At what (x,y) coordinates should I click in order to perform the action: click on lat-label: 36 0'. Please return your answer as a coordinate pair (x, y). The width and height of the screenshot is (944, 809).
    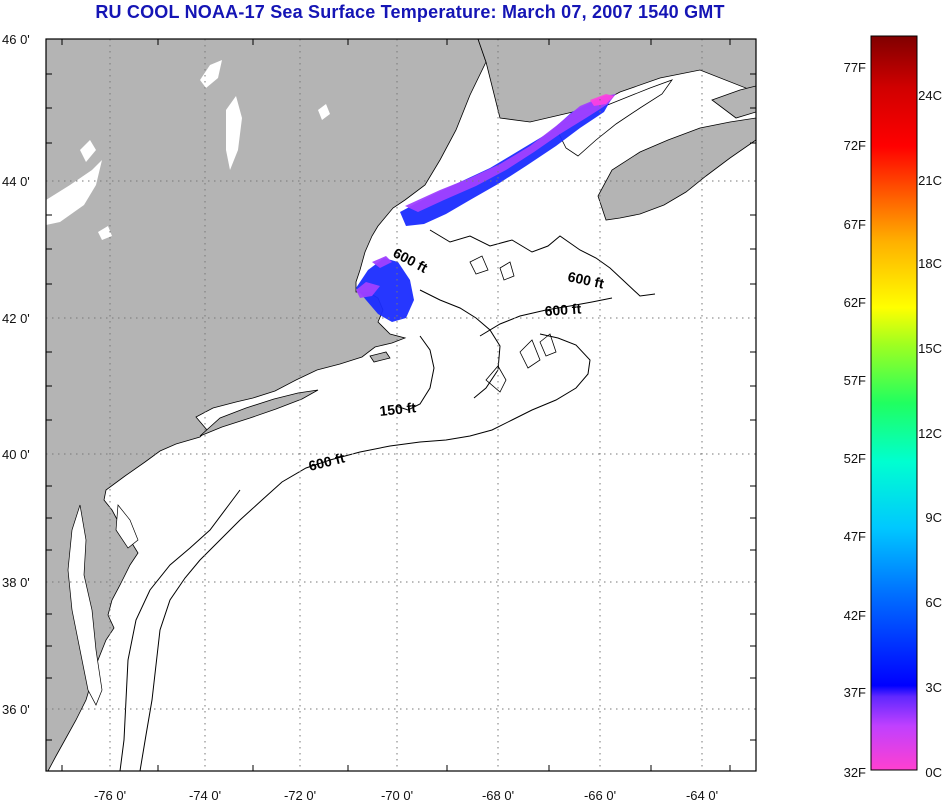
    Looking at the image, I should click on (16, 709).